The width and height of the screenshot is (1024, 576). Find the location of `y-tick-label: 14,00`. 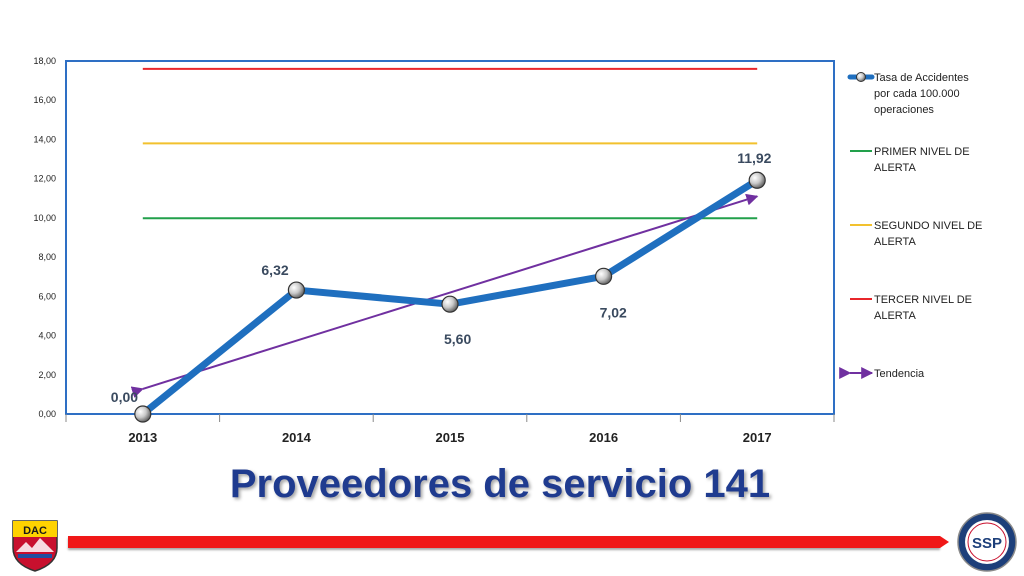

y-tick-label: 14,00 is located at coordinates (44, 139).